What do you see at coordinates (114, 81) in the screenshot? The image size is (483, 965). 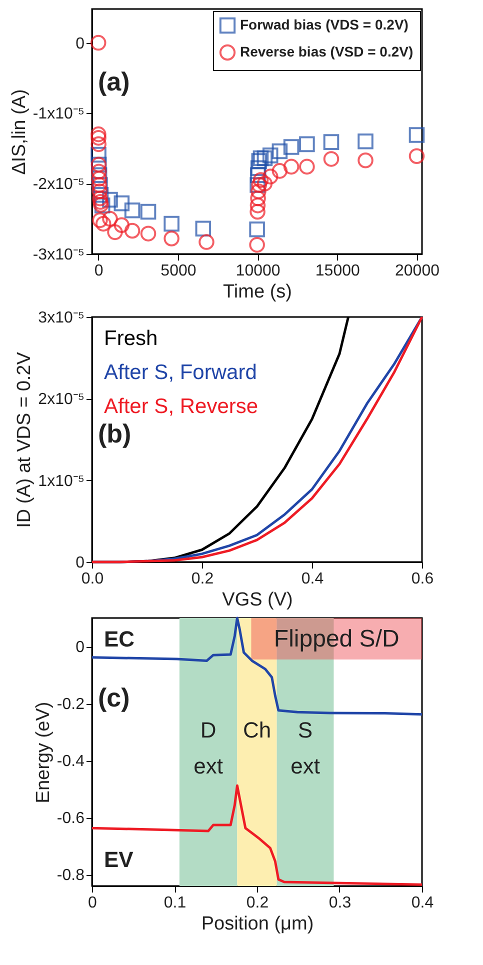 I see `annotation: (a)` at bounding box center [114, 81].